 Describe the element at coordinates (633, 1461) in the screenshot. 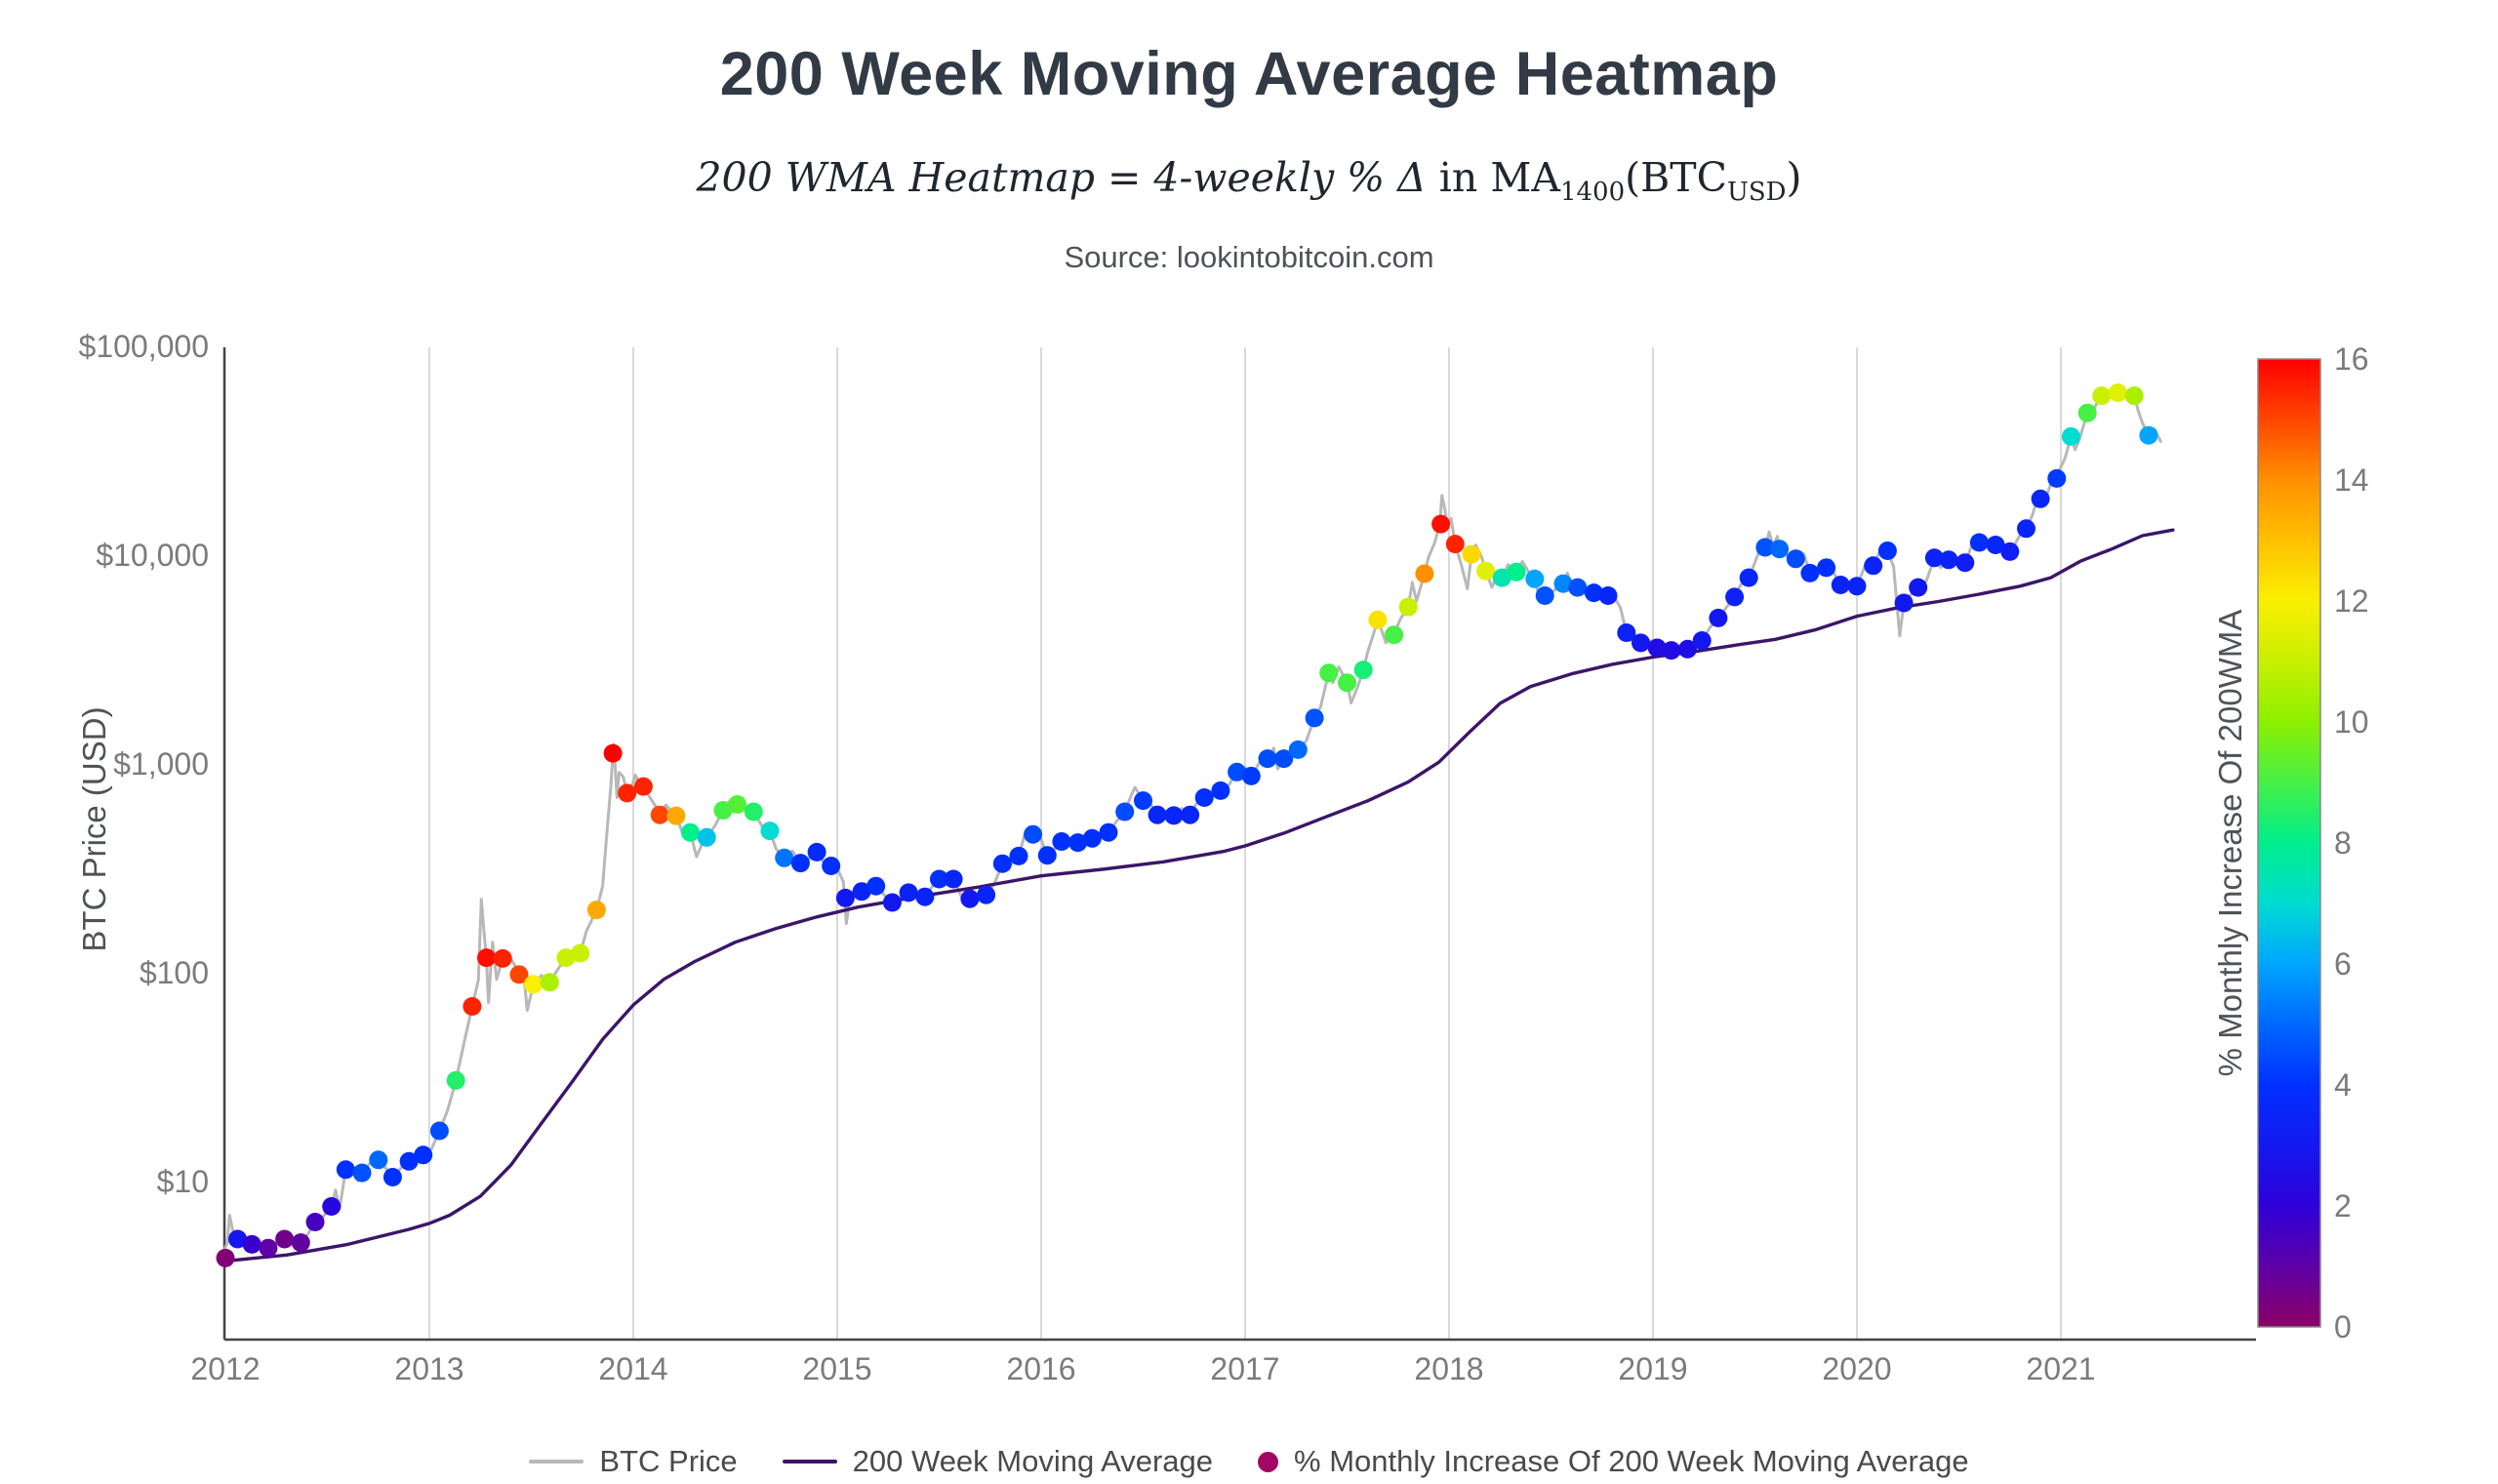

I see `legend-item-btc-price: BTC Price` at that location.